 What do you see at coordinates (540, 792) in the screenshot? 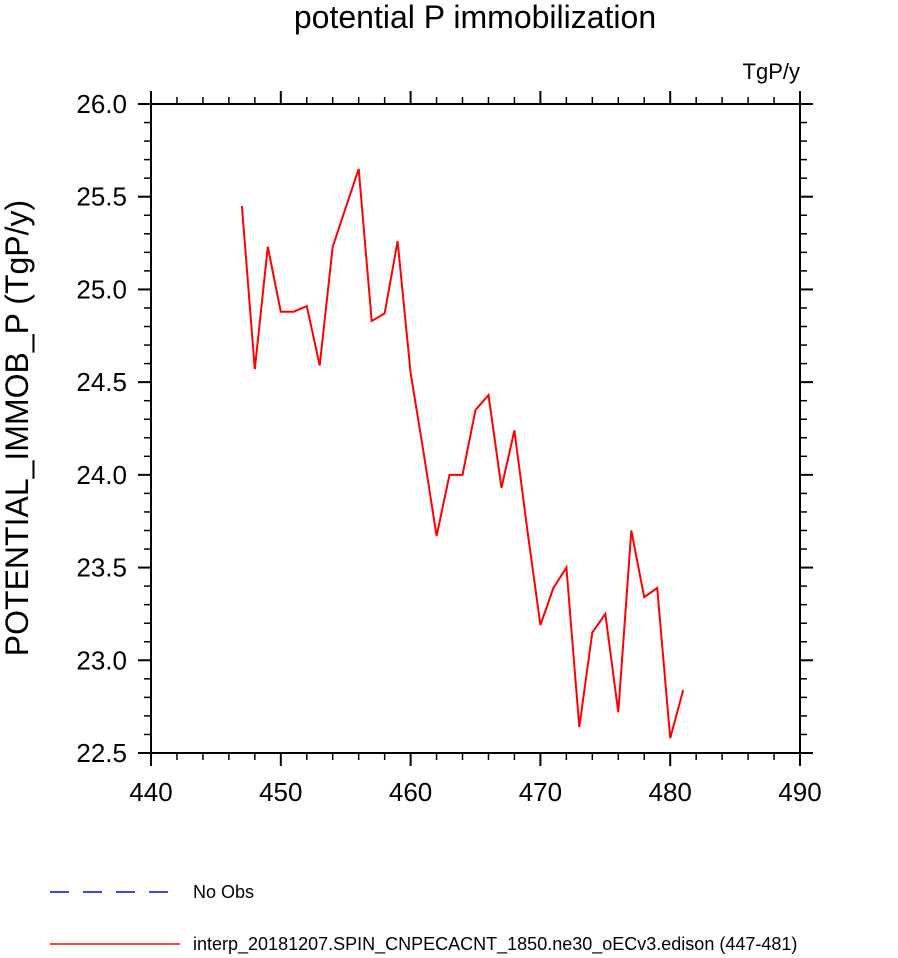
I see `x-tick-label: 470` at bounding box center [540, 792].